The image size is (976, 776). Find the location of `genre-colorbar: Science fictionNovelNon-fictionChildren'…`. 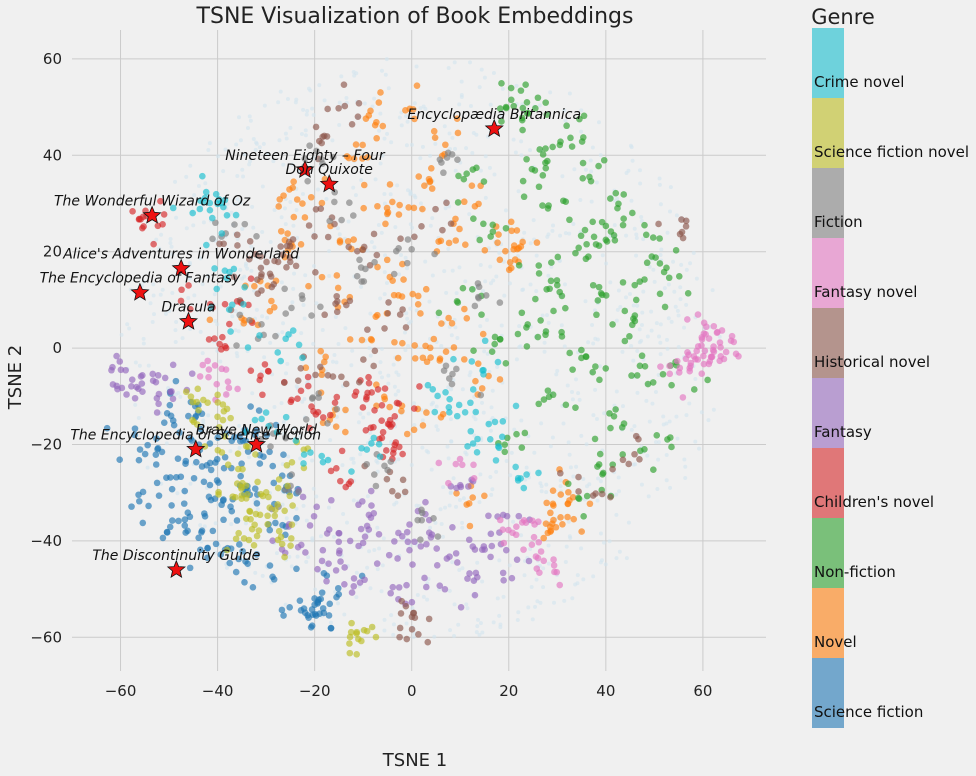

genre-colorbar: Science fictionNovelNon-fictionChildren'… is located at coordinates (890, 378).